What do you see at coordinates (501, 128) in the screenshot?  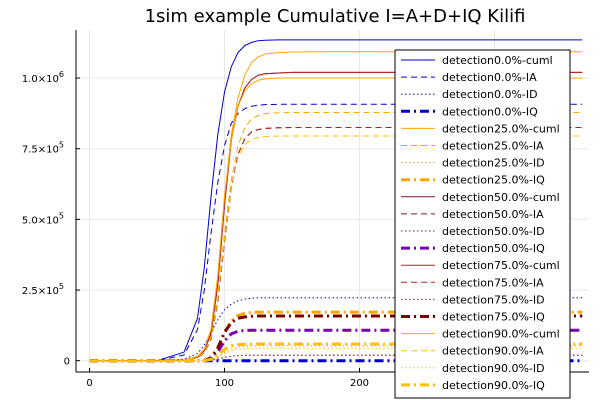 I see `legend-entry-label: detection25.0%-cuml` at bounding box center [501, 128].